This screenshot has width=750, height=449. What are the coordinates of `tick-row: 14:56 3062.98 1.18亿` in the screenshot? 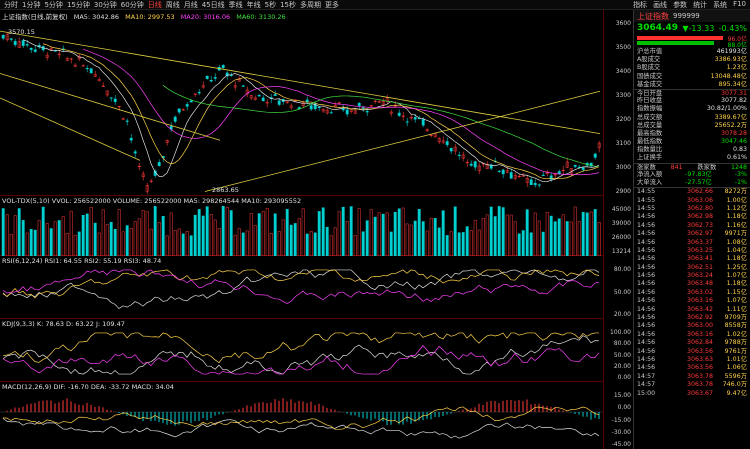 It's located at (692, 217).